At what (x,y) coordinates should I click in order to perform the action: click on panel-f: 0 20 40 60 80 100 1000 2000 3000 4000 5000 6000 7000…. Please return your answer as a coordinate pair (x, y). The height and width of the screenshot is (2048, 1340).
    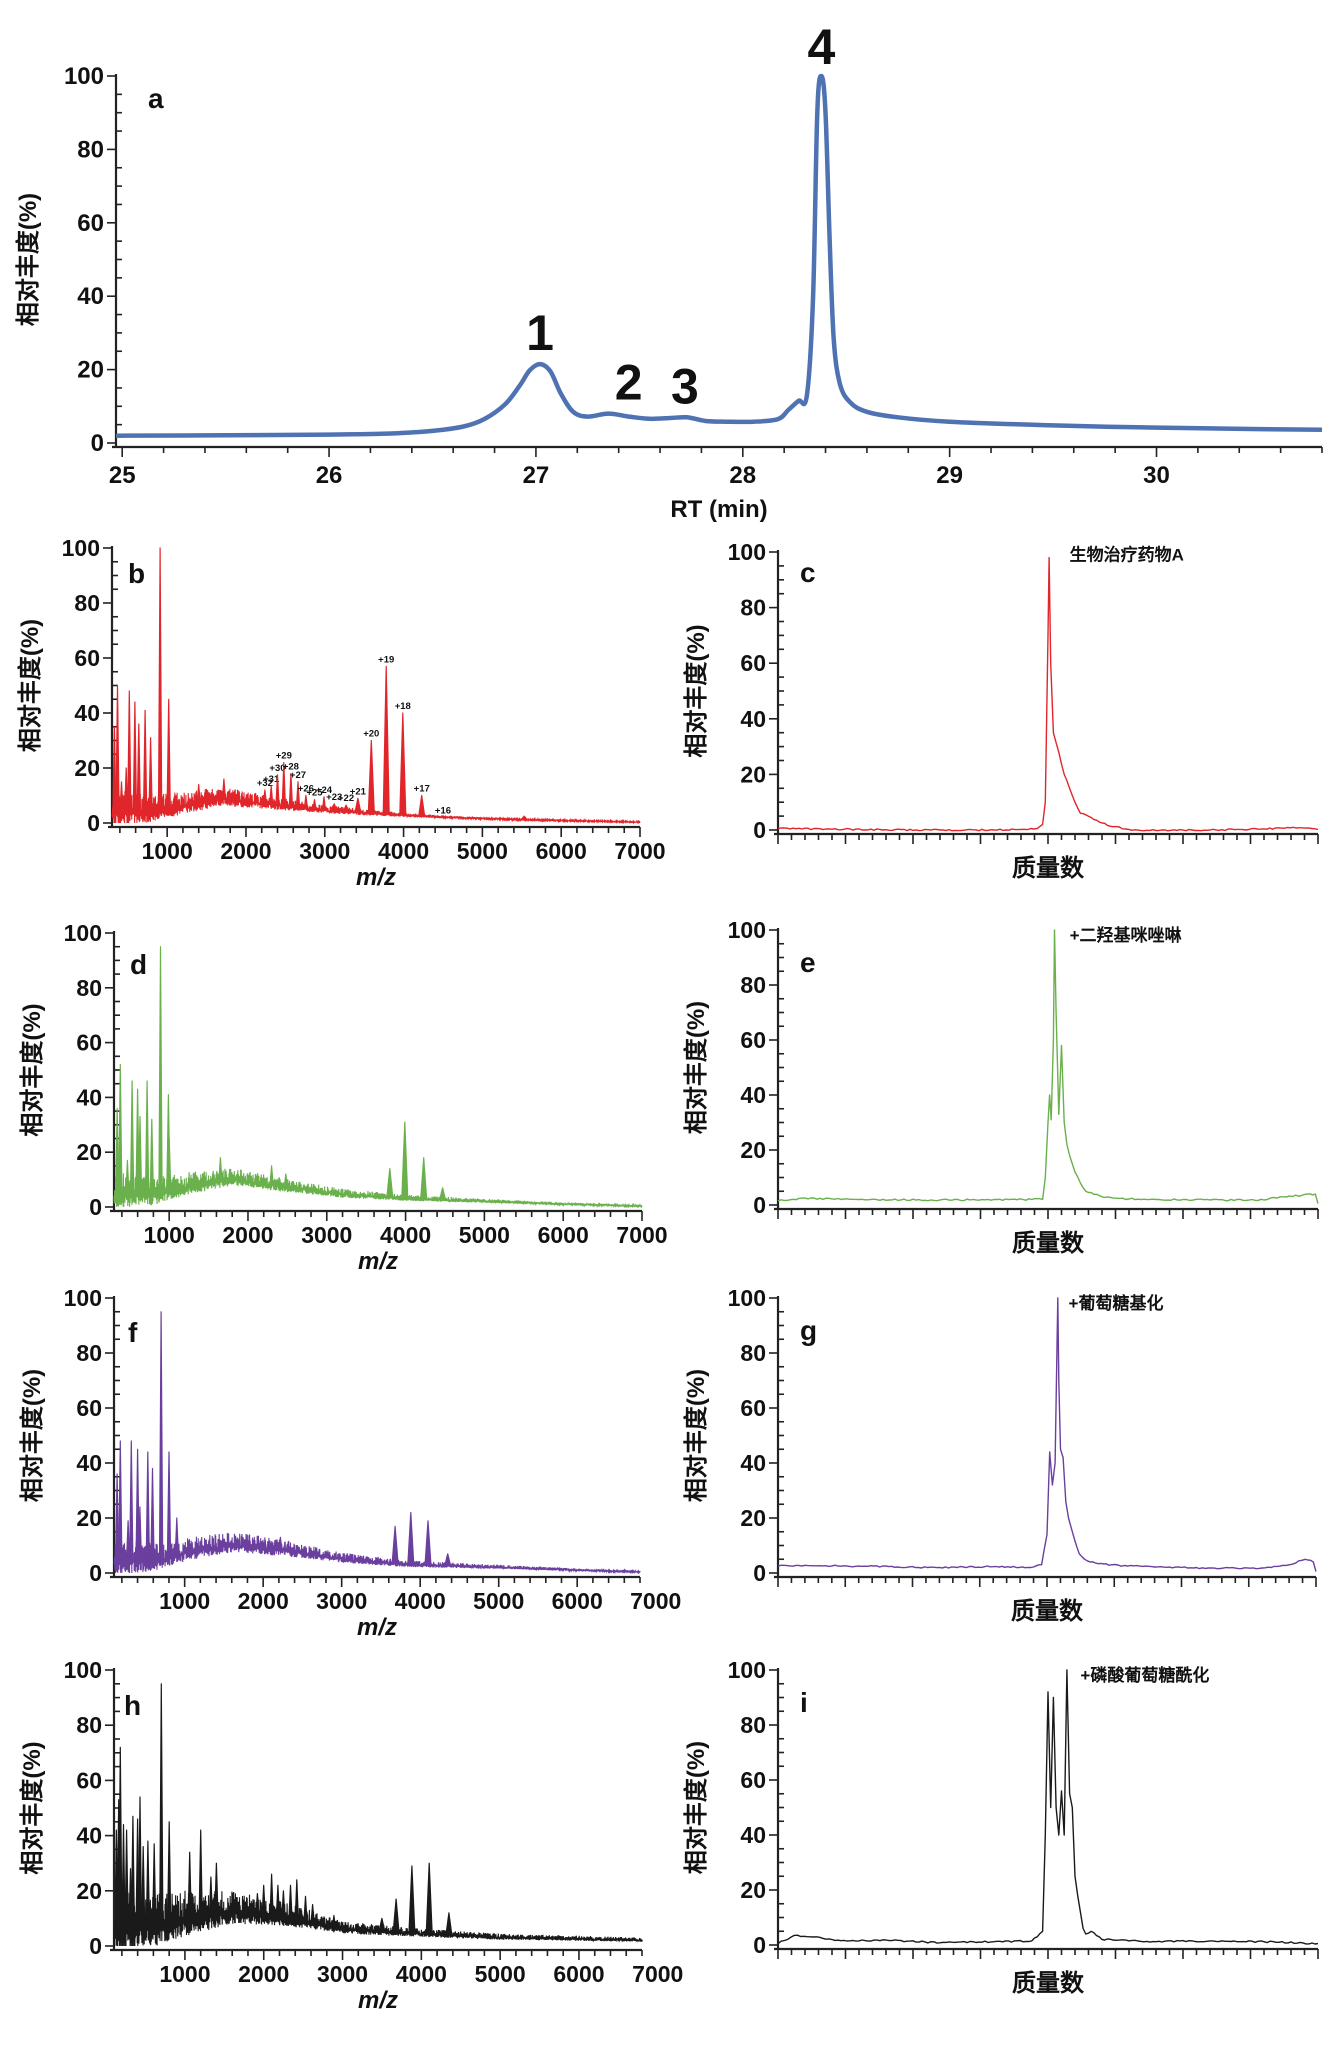
    Looking at the image, I should click on (349, 1463).